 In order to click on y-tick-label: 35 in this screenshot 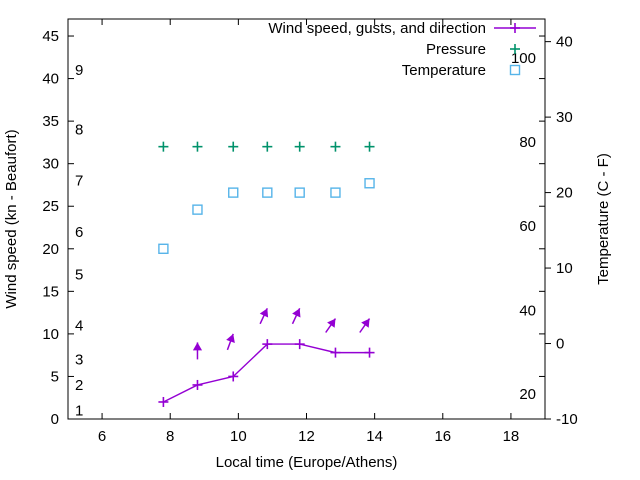, I will do `click(50, 121)`.